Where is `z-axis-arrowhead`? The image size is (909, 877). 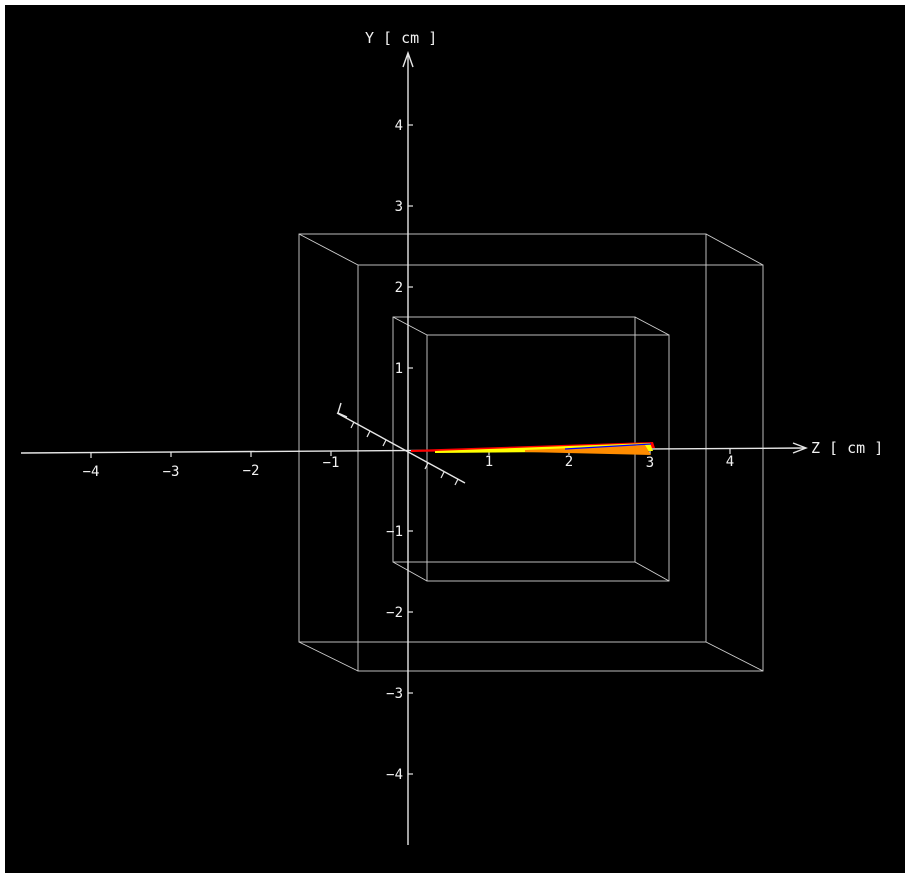
z-axis-arrowhead is located at coordinates (800, 448).